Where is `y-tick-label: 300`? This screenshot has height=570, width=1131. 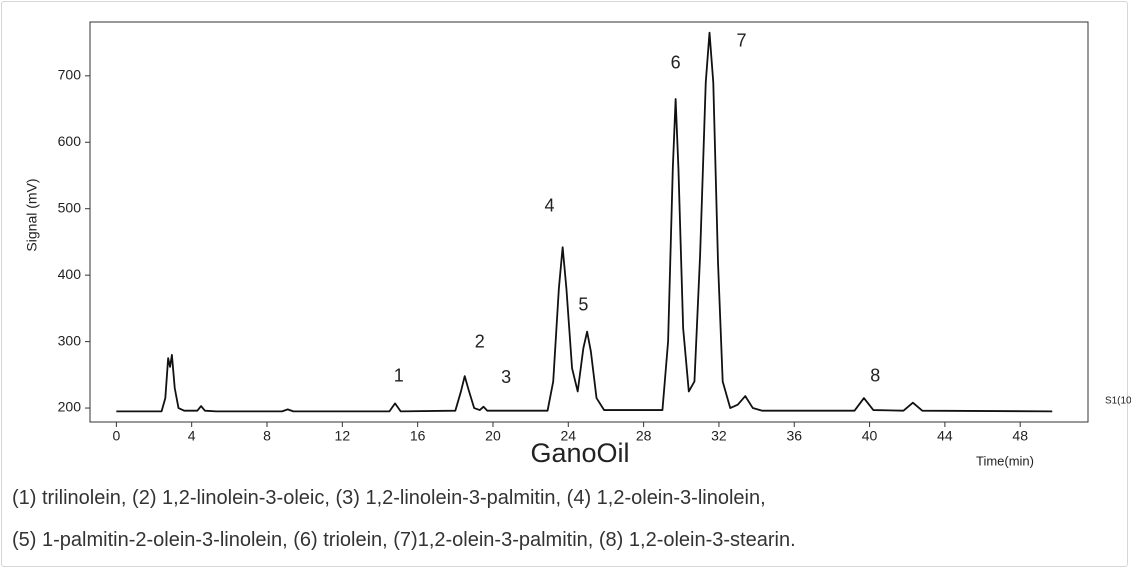 y-tick-label: 300 is located at coordinates (70, 340).